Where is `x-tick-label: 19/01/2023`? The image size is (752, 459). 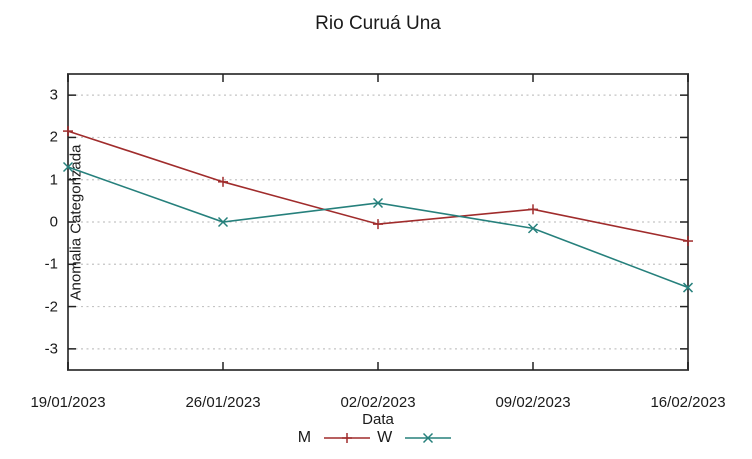
x-tick-label: 19/01/2023 is located at coordinates (68, 402).